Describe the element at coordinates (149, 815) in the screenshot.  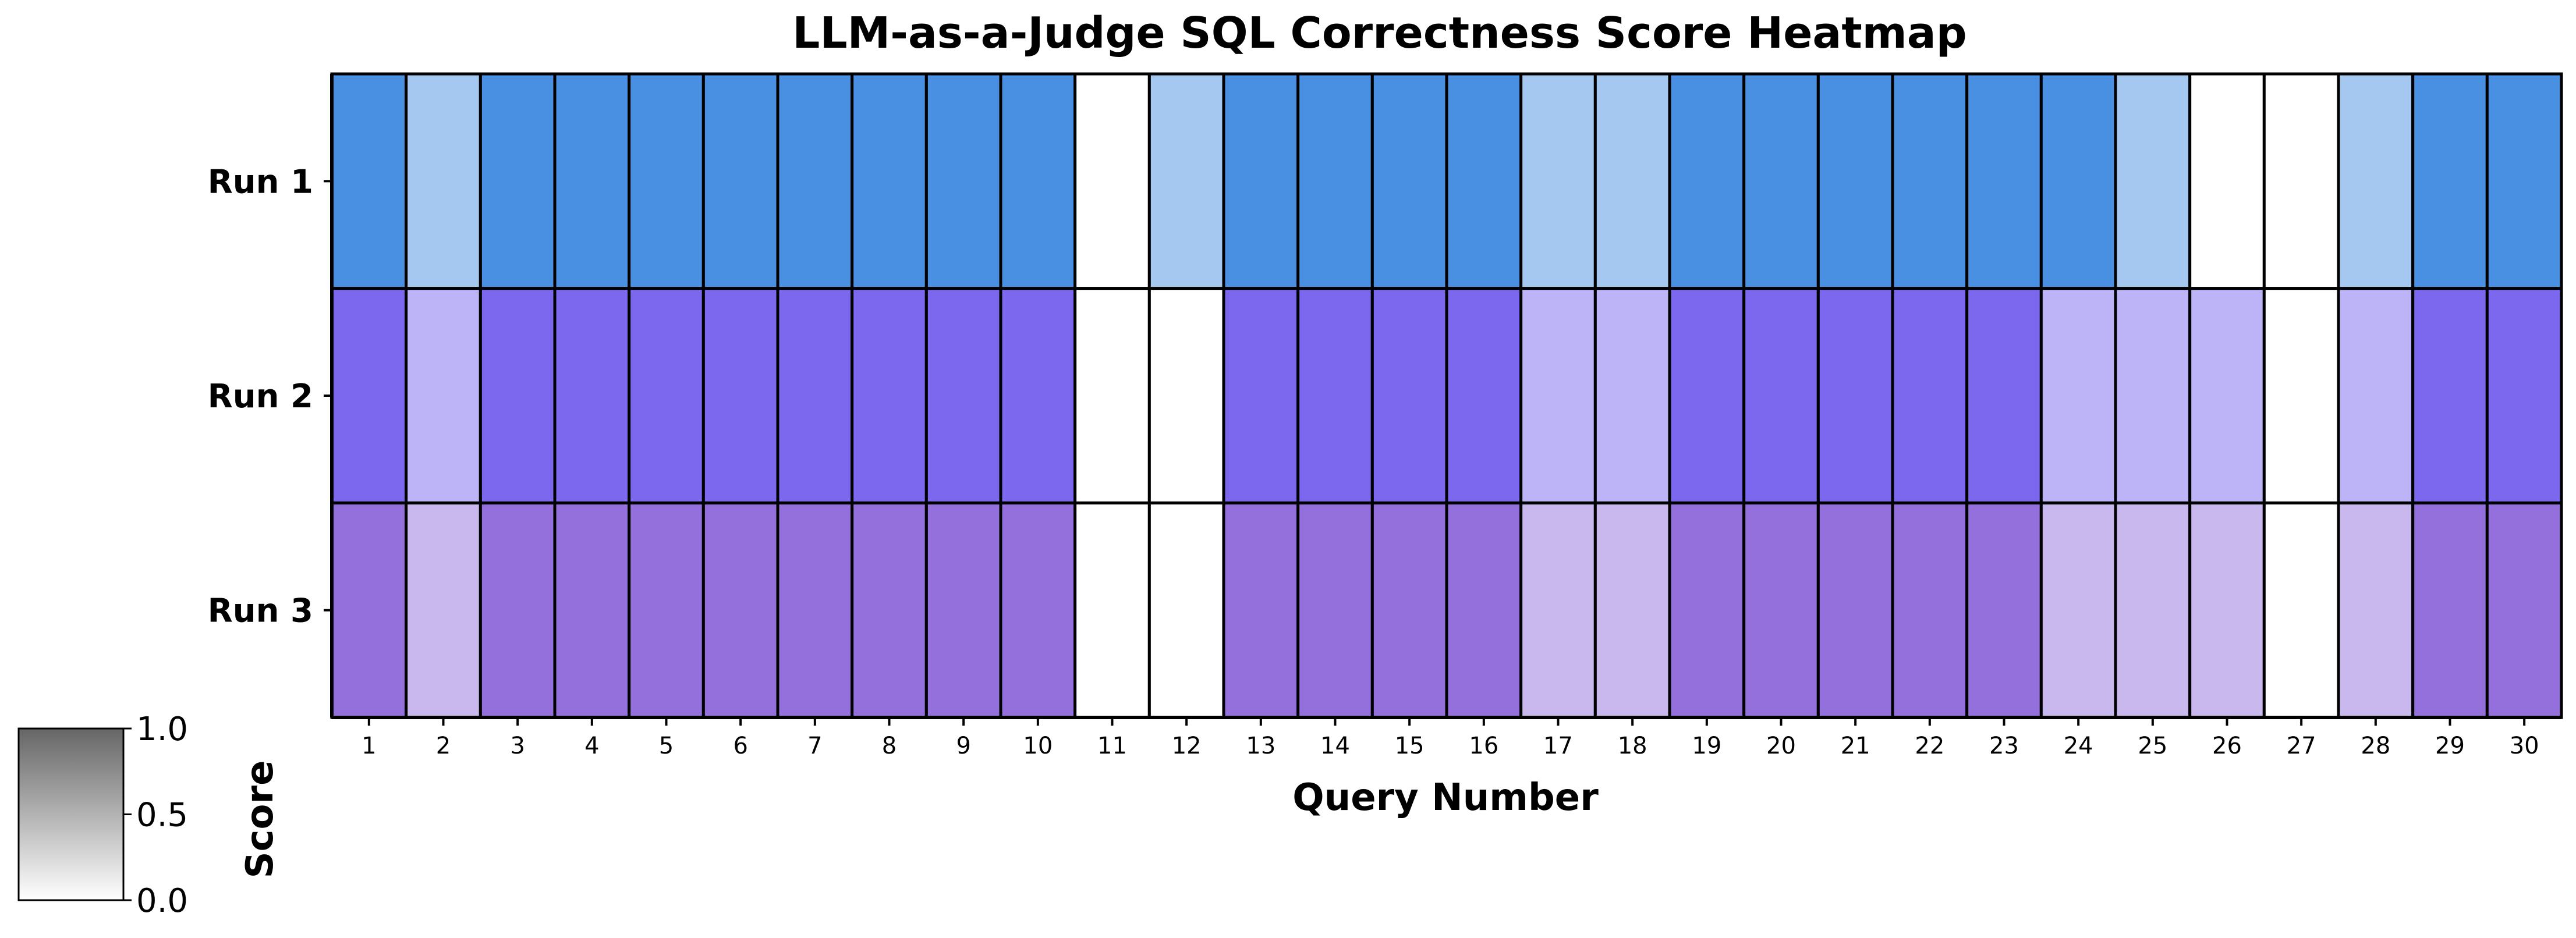
I see `colorbar: Score 1.0 0.5 0.0` at that location.